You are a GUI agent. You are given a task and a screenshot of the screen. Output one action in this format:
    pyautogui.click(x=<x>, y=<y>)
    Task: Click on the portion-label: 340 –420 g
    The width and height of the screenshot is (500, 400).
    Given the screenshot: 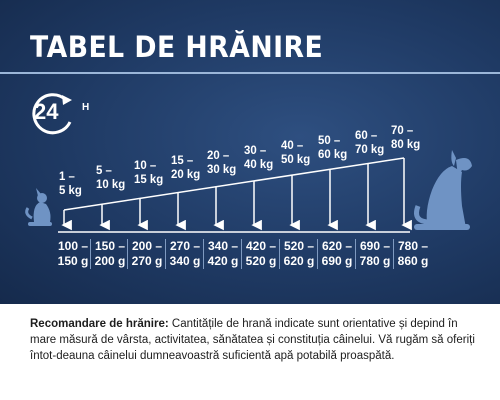 What is the action you would take?
    pyautogui.click(x=223, y=253)
    